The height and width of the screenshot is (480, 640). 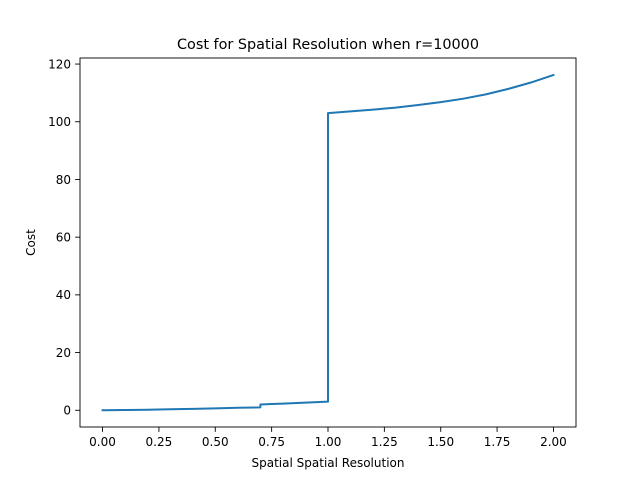 What do you see at coordinates (63, 295) in the screenshot?
I see `y-tick-label: 40` at bounding box center [63, 295].